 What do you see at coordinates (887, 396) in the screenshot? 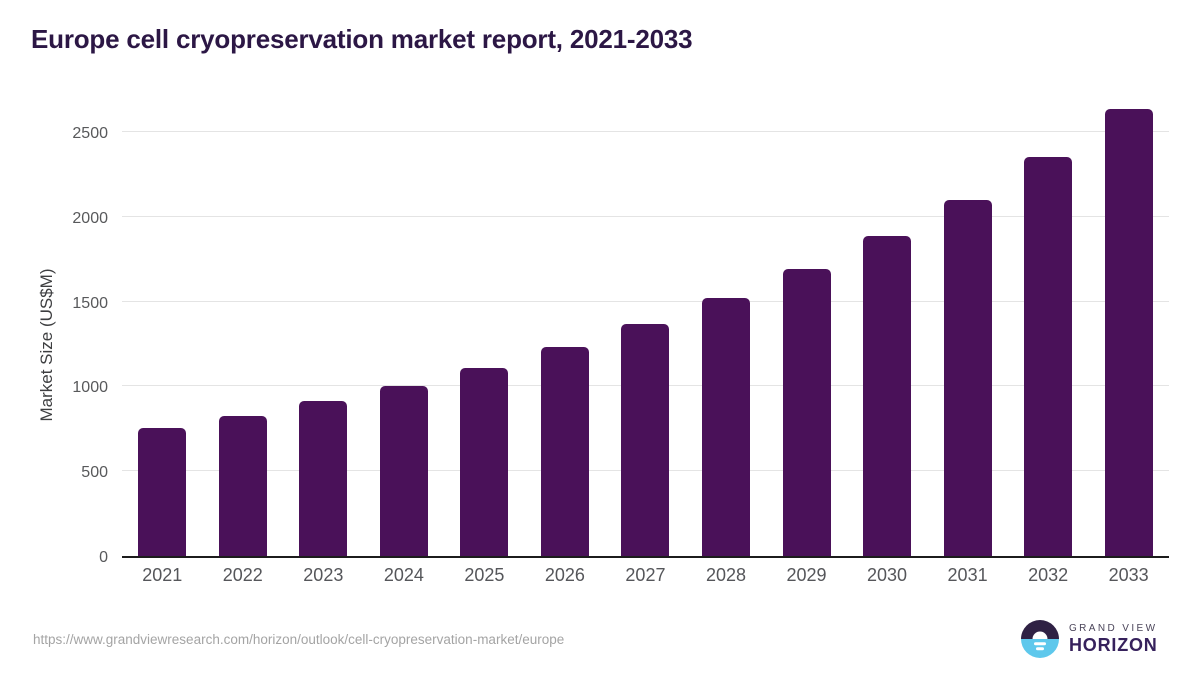
I see `bar-2030` at bounding box center [887, 396].